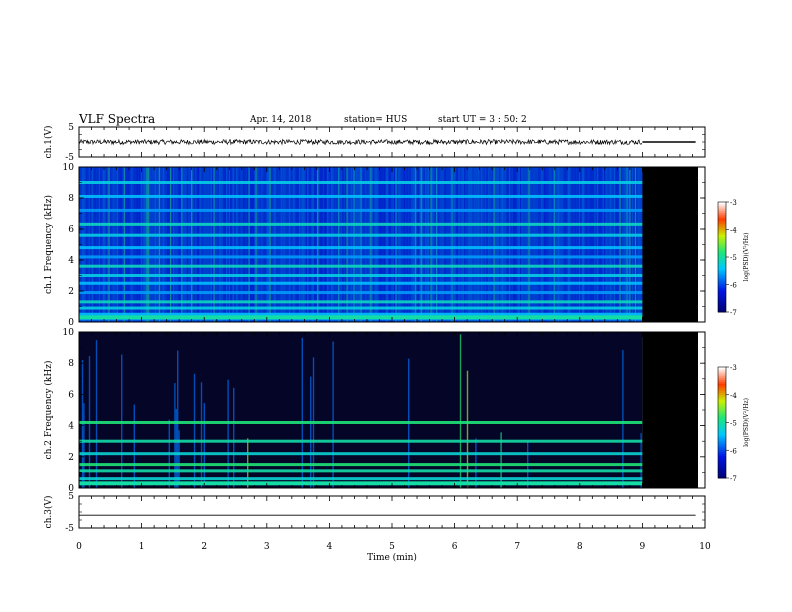 This screenshot has height=612, width=792. I want to click on colorbar-tick-label: -3, so click(733, 368).